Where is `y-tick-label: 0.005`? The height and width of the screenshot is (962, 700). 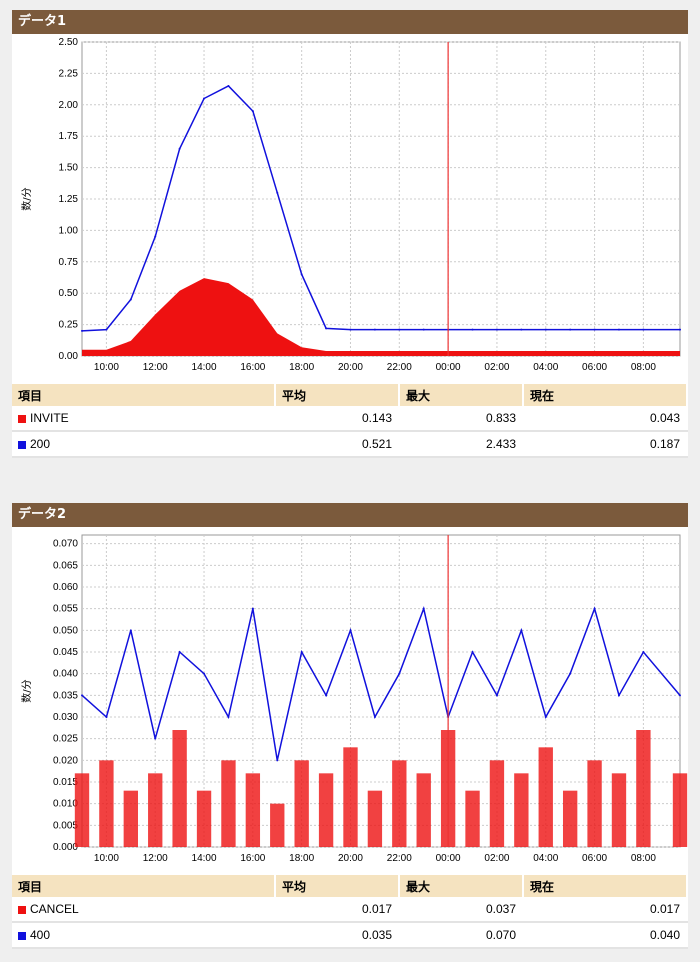
y-tick-label: 0.005 is located at coordinates (65, 825).